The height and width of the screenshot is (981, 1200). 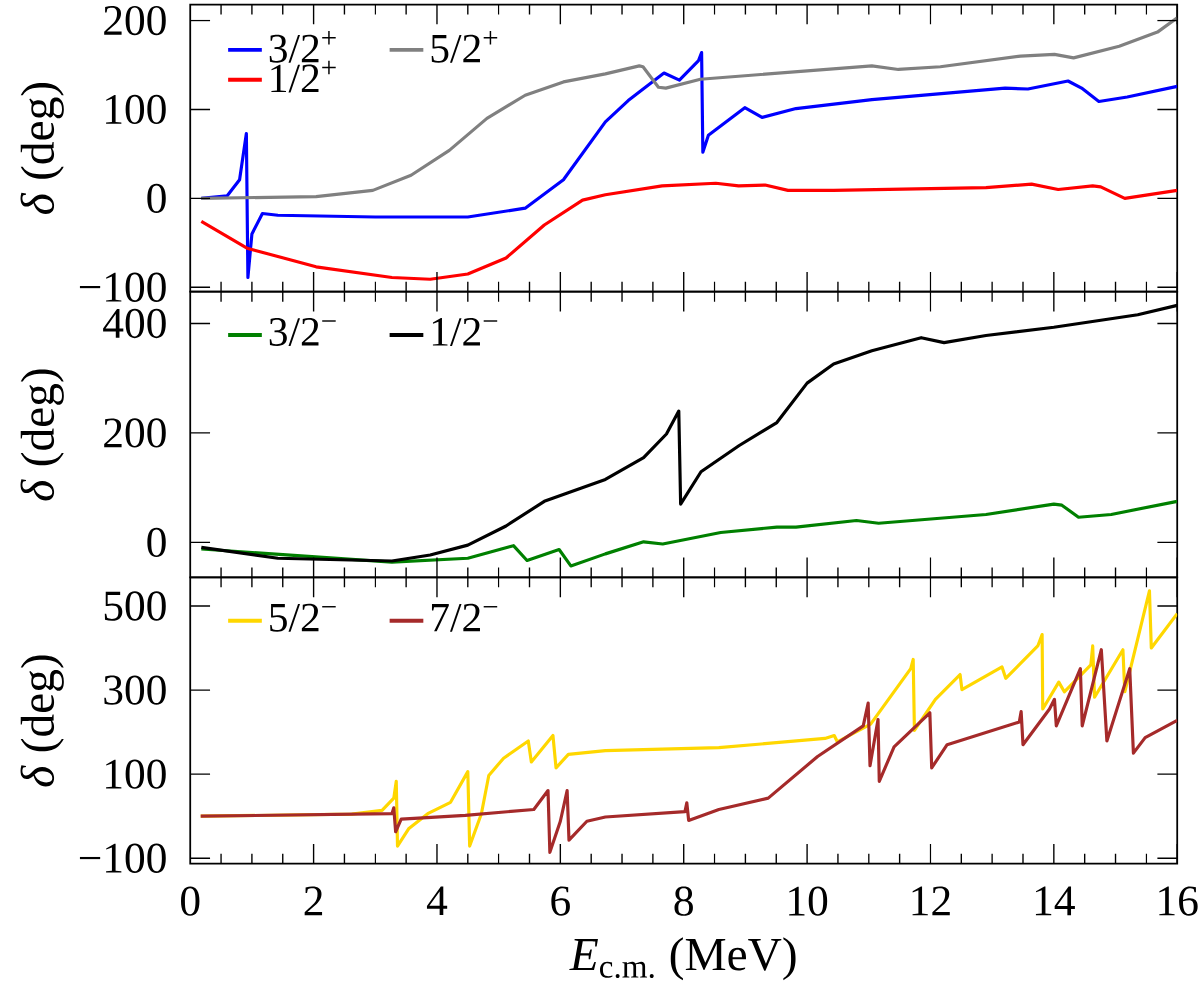 I want to click on legend-label: 1/2$^{−}$, so click(x=465, y=332).